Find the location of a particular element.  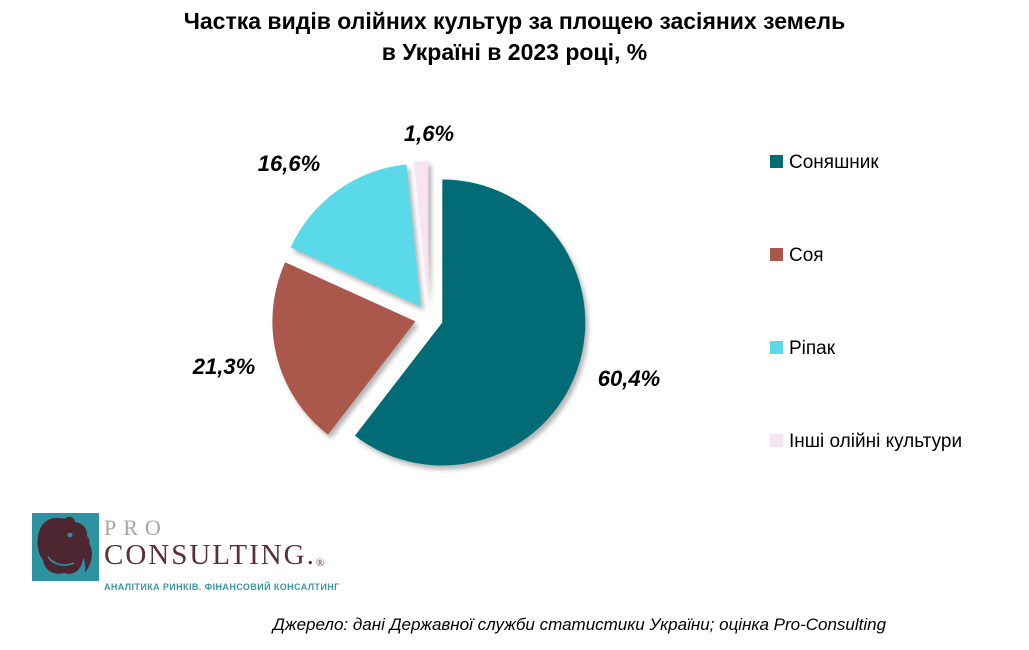

pie-slice-sunflower is located at coordinates (470, 322).